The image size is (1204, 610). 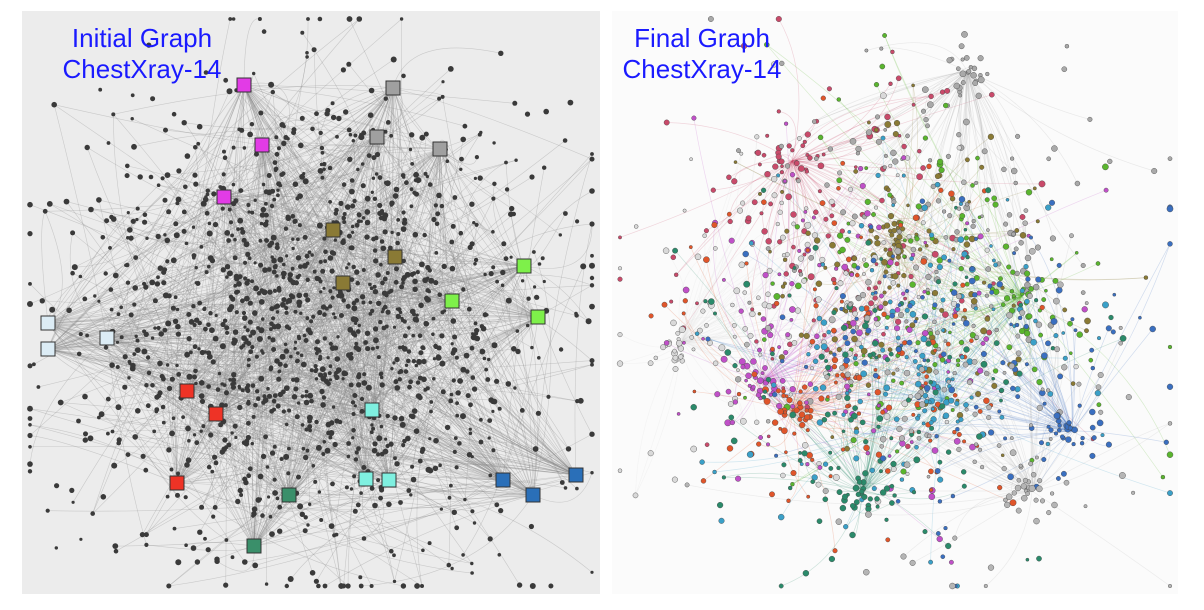 I want to click on final-graph-title-line2: ChestXray-14, so click(x=702, y=69).